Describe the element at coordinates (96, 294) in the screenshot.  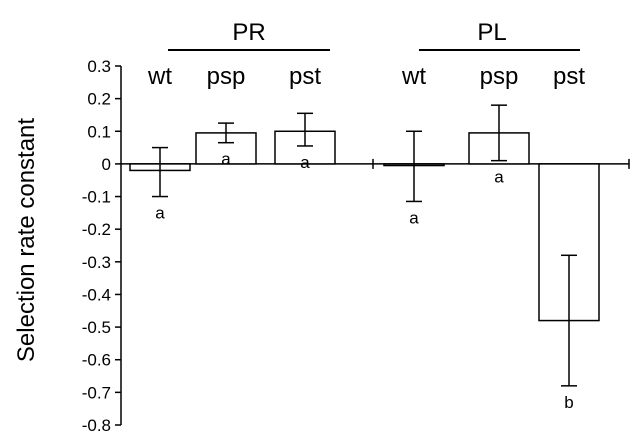
I see `y-tick-label: -0.4` at that location.